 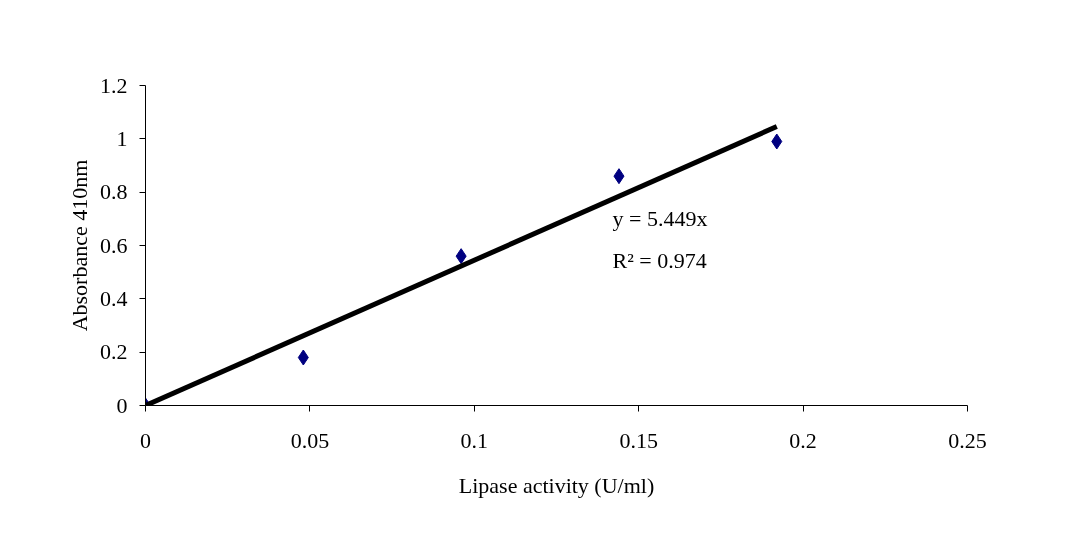 I want to click on x-tick-label: 0, so click(x=145, y=440).